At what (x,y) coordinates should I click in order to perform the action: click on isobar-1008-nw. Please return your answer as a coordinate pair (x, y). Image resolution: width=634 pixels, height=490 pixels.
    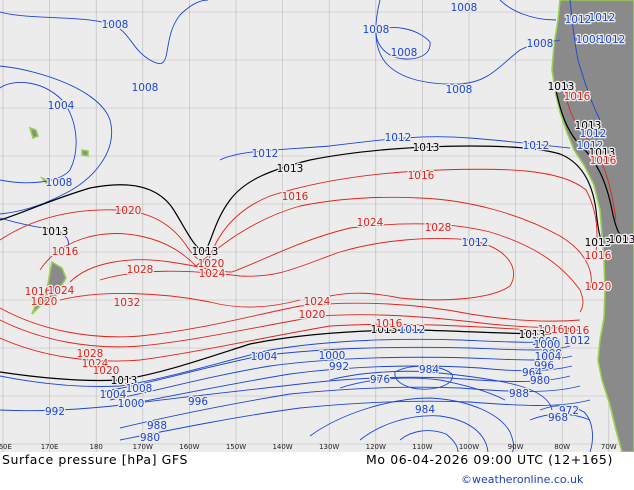
    Looking at the image, I should click on (104, 32).